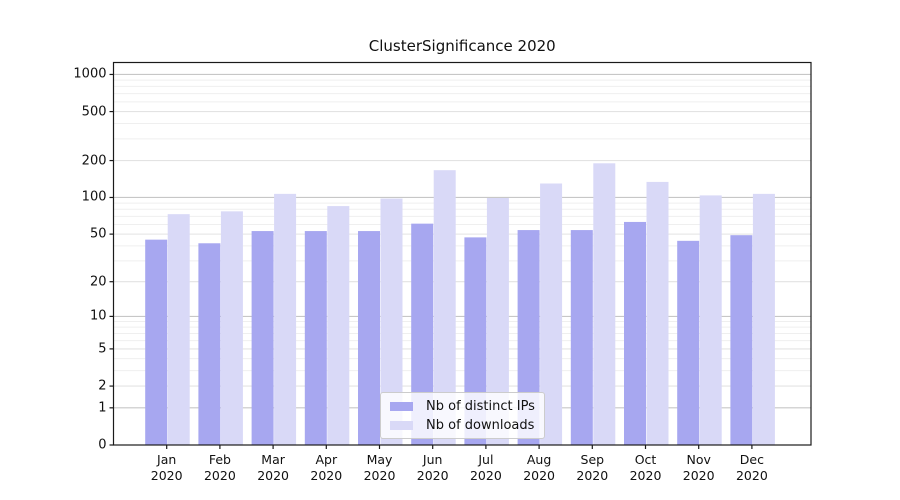 The width and height of the screenshot is (900, 500). What do you see at coordinates (751, 467) in the screenshot?
I see `x-tick-label-Dec: Dec 2020` at bounding box center [751, 467].